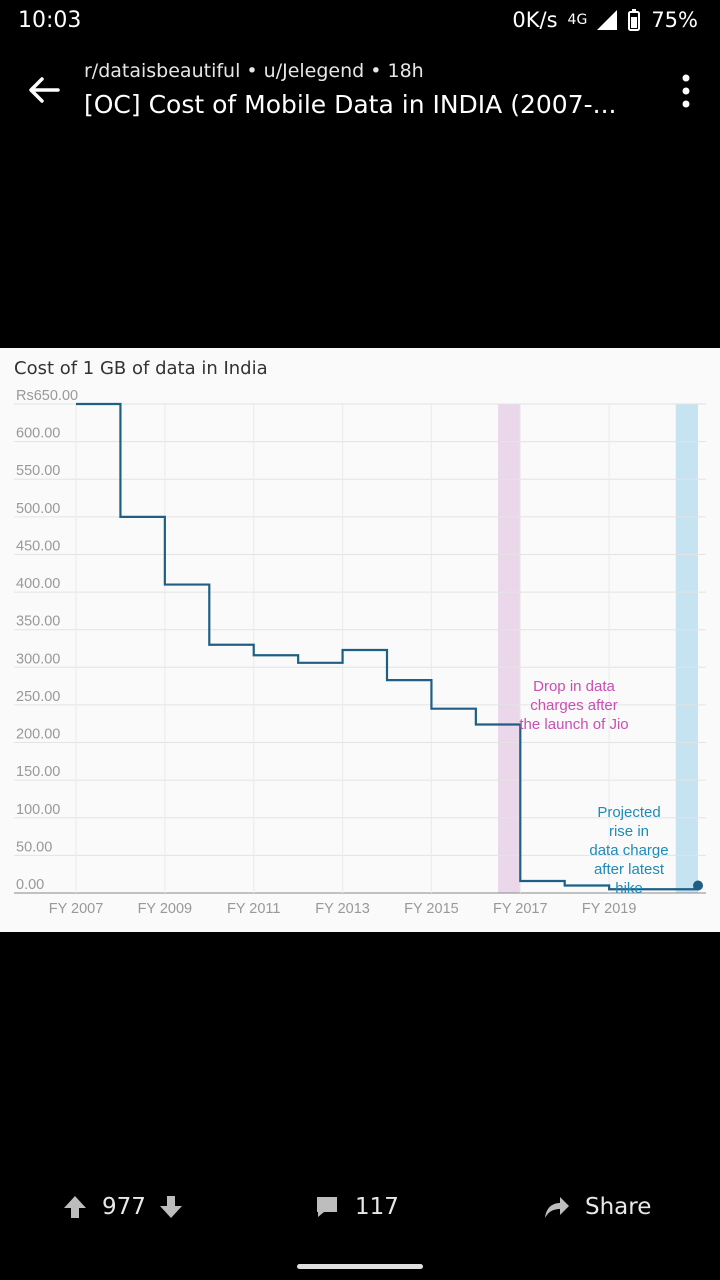  Describe the element at coordinates (609, 909) in the screenshot. I see `x-tick-label: FY 2019` at that location.